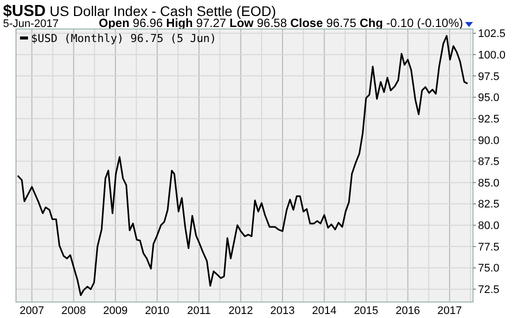  What do you see at coordinates (489, 162) in the screenshot?
I see `y-tick-label: 87.5` at bounding box center [489, 162].